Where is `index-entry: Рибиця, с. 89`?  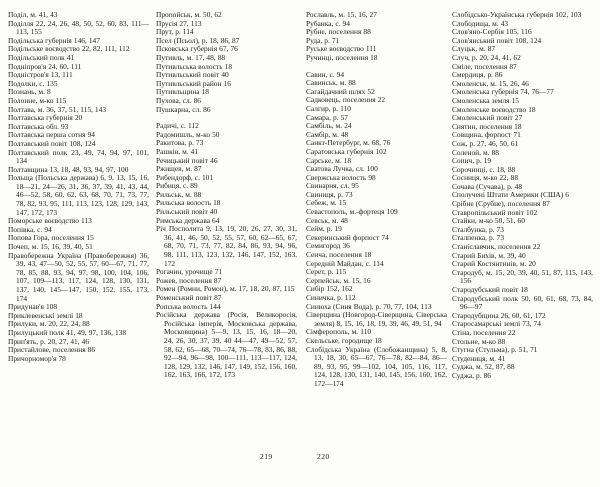
index-entry: Рибиця, с. 89 is located at coordinates (177, 186).